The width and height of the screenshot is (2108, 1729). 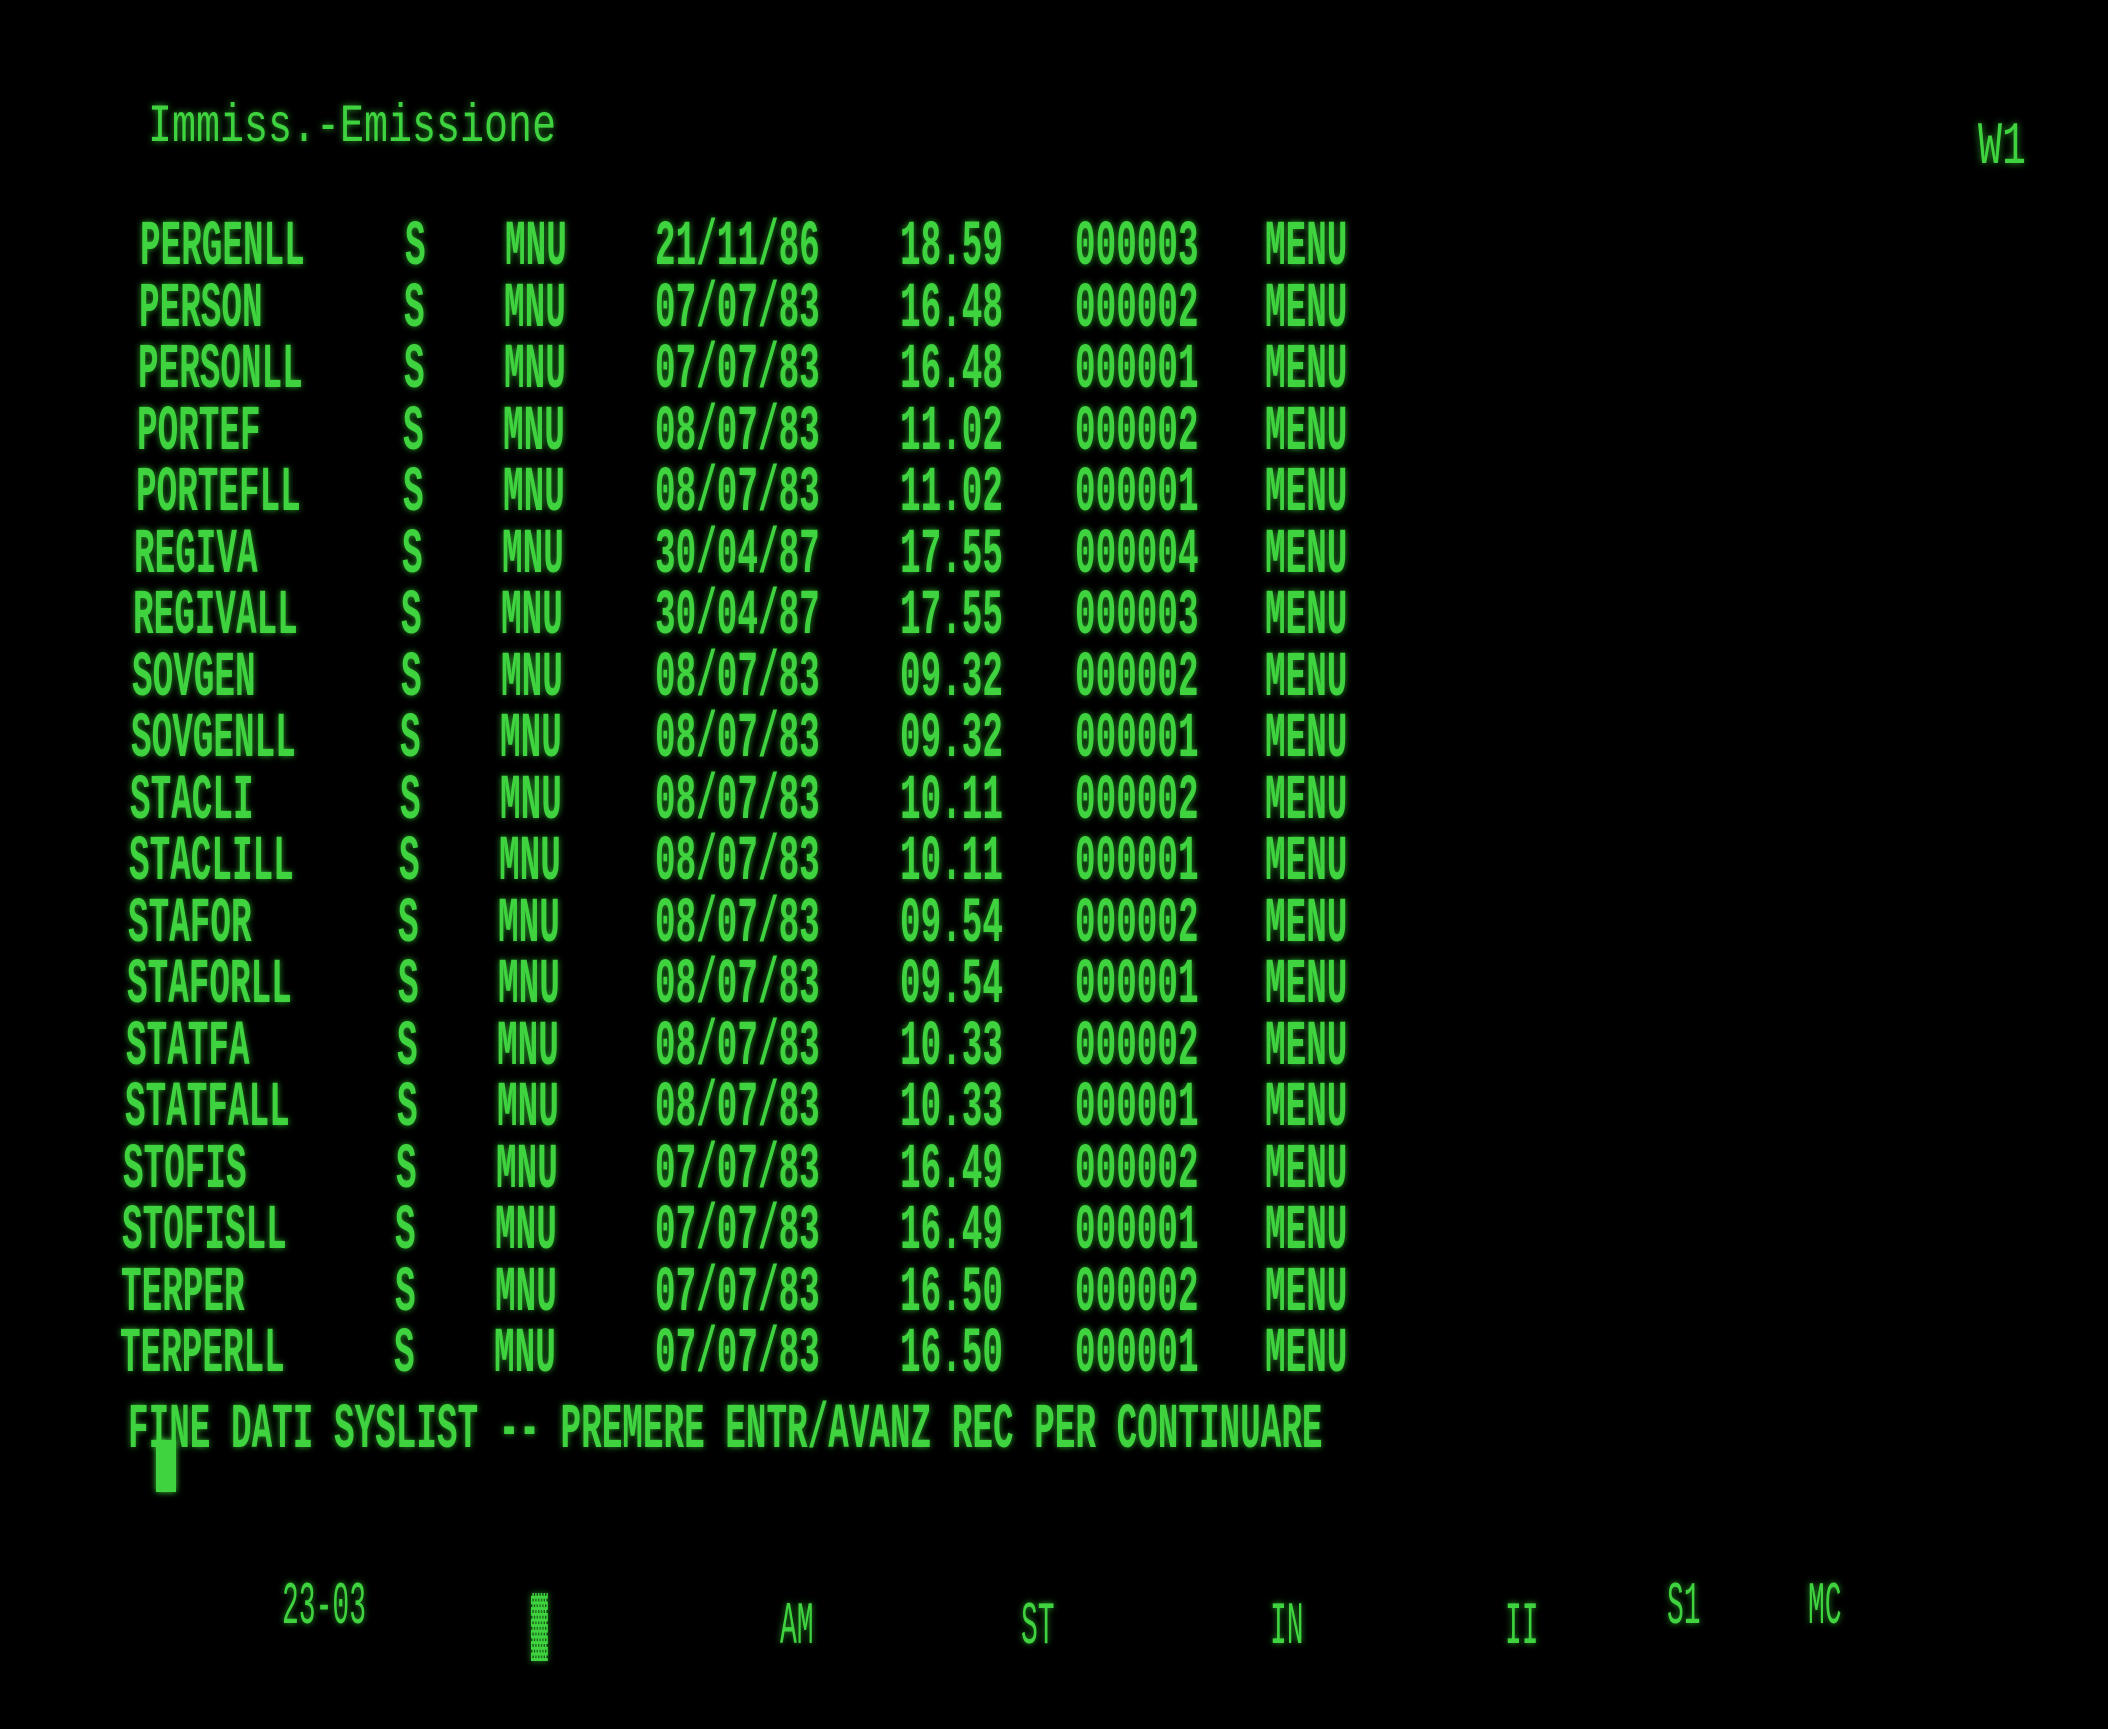 What do you see at coordinates (196, 556) in the screenshot?
I see `cell-name: REGIVA` at bounding box center [196, 556].